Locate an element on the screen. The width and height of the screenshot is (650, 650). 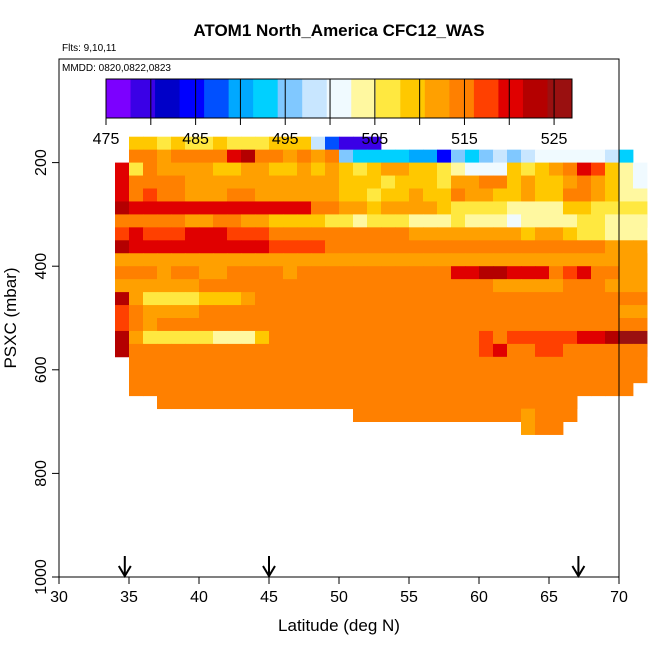
y-tick-label: 1000 is located at coordinates (41, 577).